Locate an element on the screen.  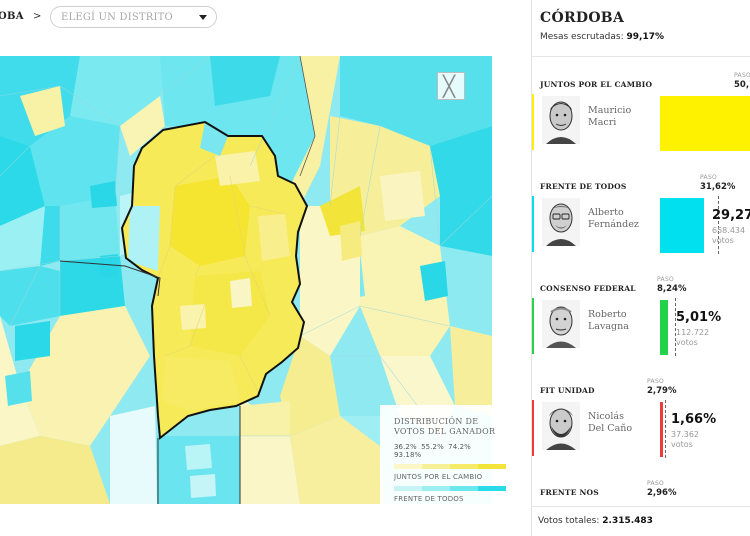
chevron-down-icon is located at coordinates (203, 17).